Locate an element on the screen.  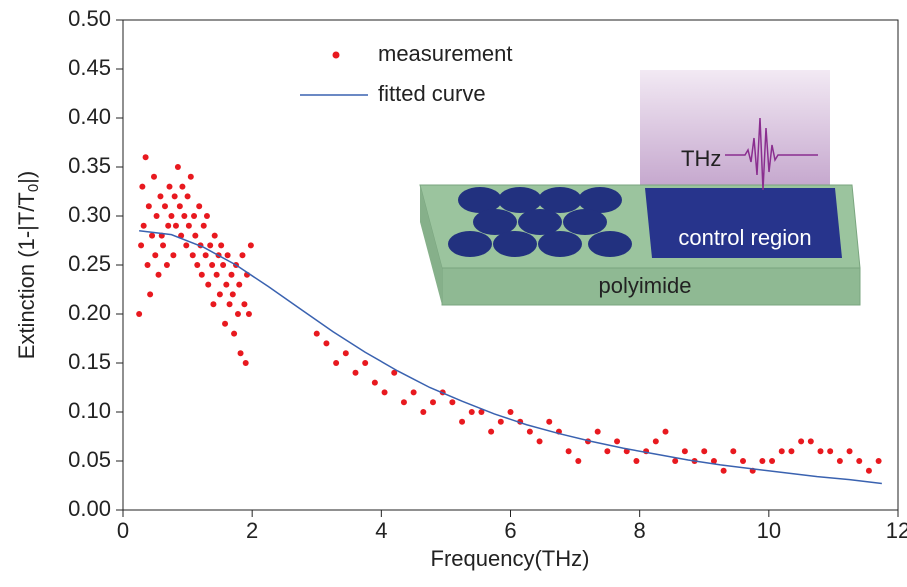
y-tick-label: 0.50 is located at coordinates (89, 18).